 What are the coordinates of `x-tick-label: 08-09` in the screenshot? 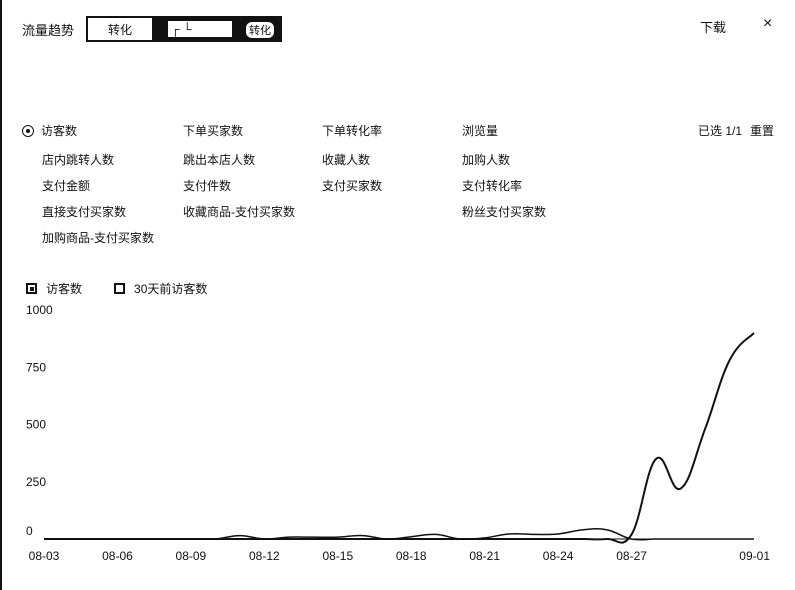 It's located at (191, 556).